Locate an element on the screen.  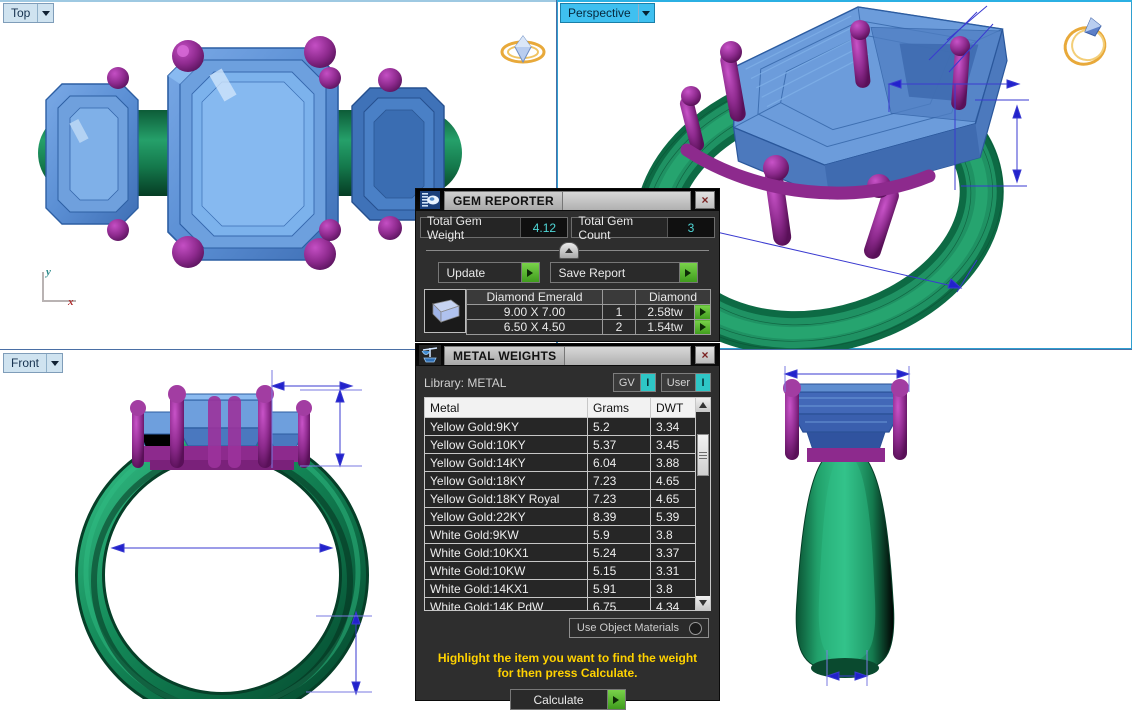
front-view-model is located at coordinates (223, 534).